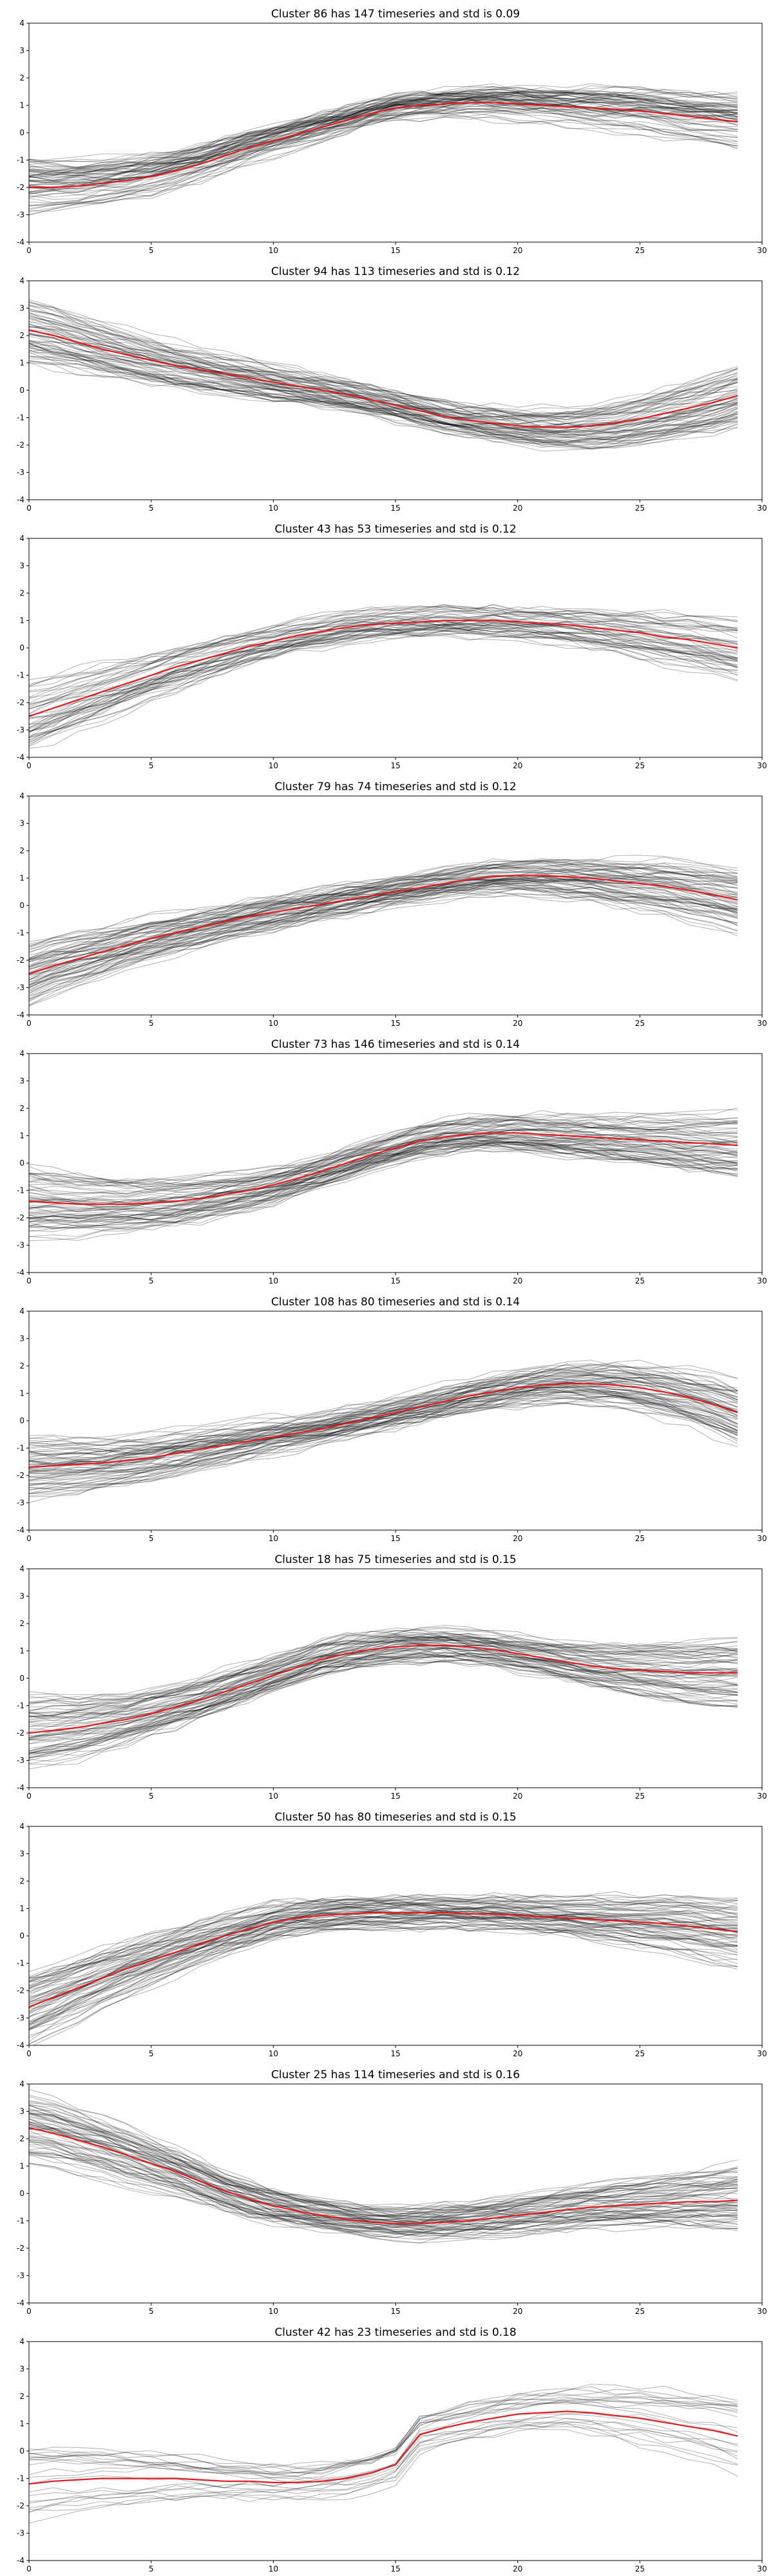 The height and width of the screenshot is (2576, 773). What do you see at coordinates (20, 187) in the screenshot?
I see `y-tick-label: -2` at bounding box center [20, 187].